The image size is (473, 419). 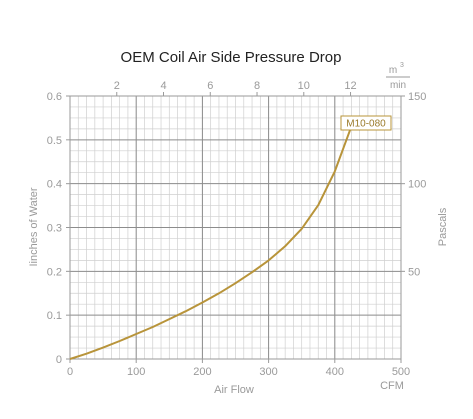 I want to click on x-tick-label: 200, so click(x=202, y=372).